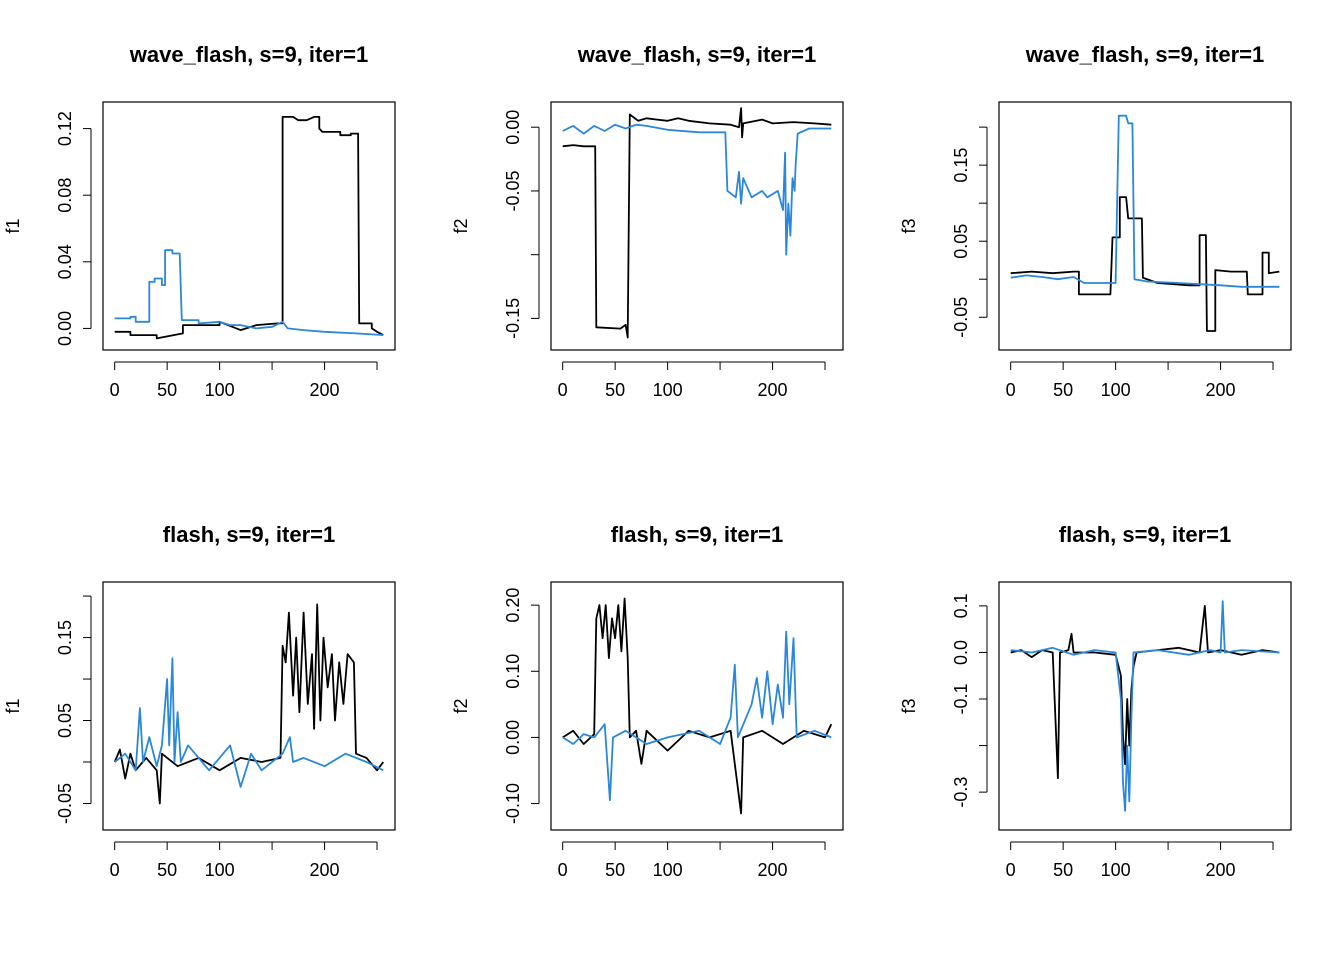 The width and height of the screenshot is (1344, 960). What do you see at coordinates (961, 792) in the screenshot?
I see `y-tick-label: -0.3` at bounding box center [961, 792].